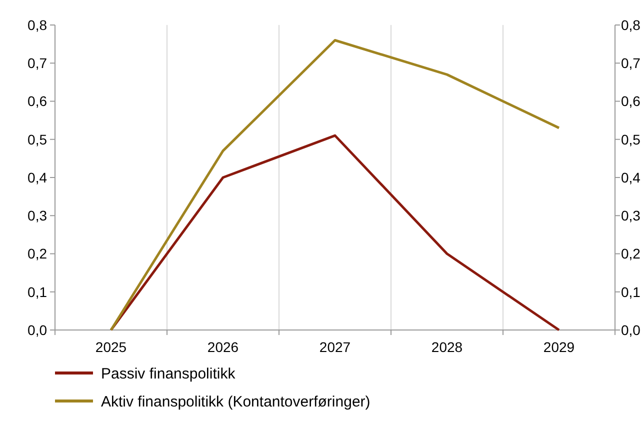  Describe the element at coordinates (631, 24) in the screenshot. I see `y2-tick-label: 0,8` at that location.